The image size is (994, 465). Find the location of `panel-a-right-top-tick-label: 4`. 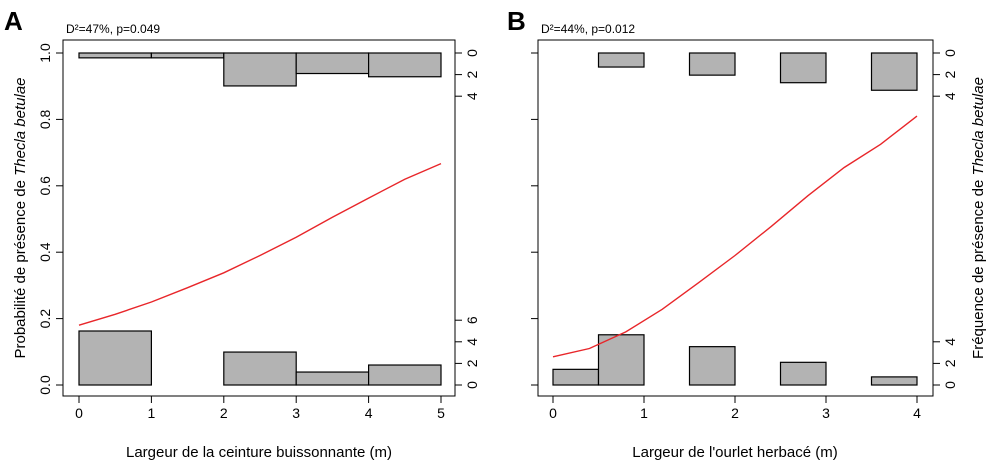

panel-a-right-top-tick-label: 4 is located at coordinates (472, 96).